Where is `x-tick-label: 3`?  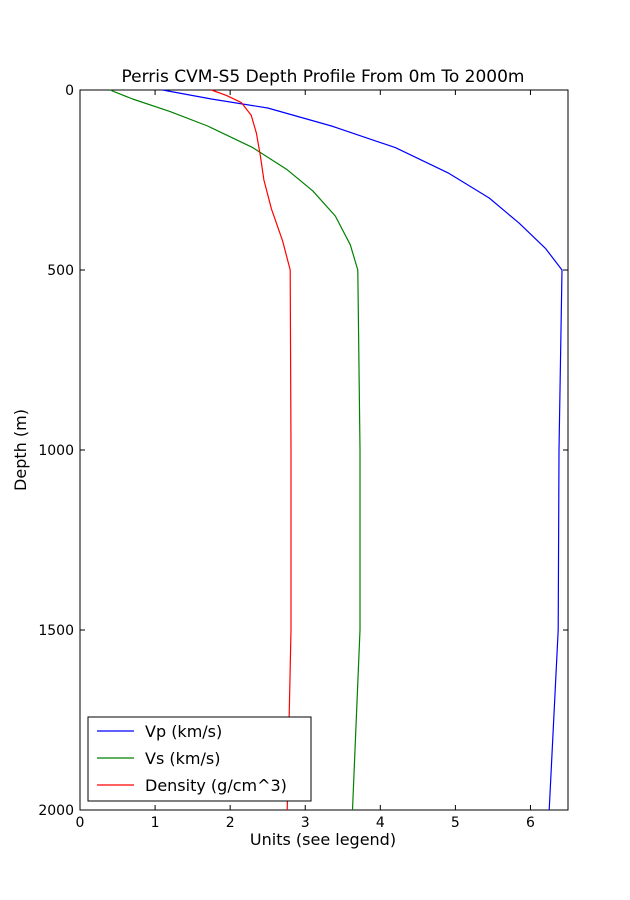
x-tick-label: 3 is located at coordinates (305, 823).